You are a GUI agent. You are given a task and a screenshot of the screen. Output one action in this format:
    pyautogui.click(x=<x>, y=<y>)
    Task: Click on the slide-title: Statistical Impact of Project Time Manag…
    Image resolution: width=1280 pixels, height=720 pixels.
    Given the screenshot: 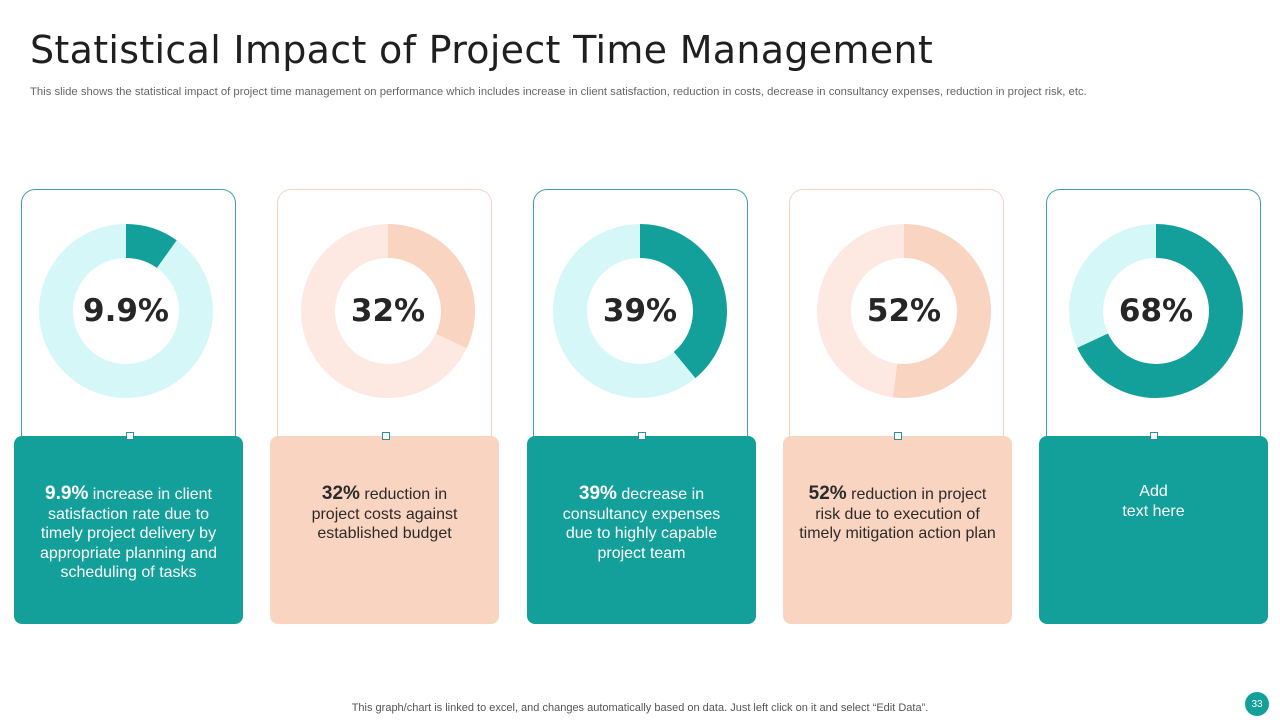 What is the action you would take?
    pyautogui.click(x=482, y=50)
    